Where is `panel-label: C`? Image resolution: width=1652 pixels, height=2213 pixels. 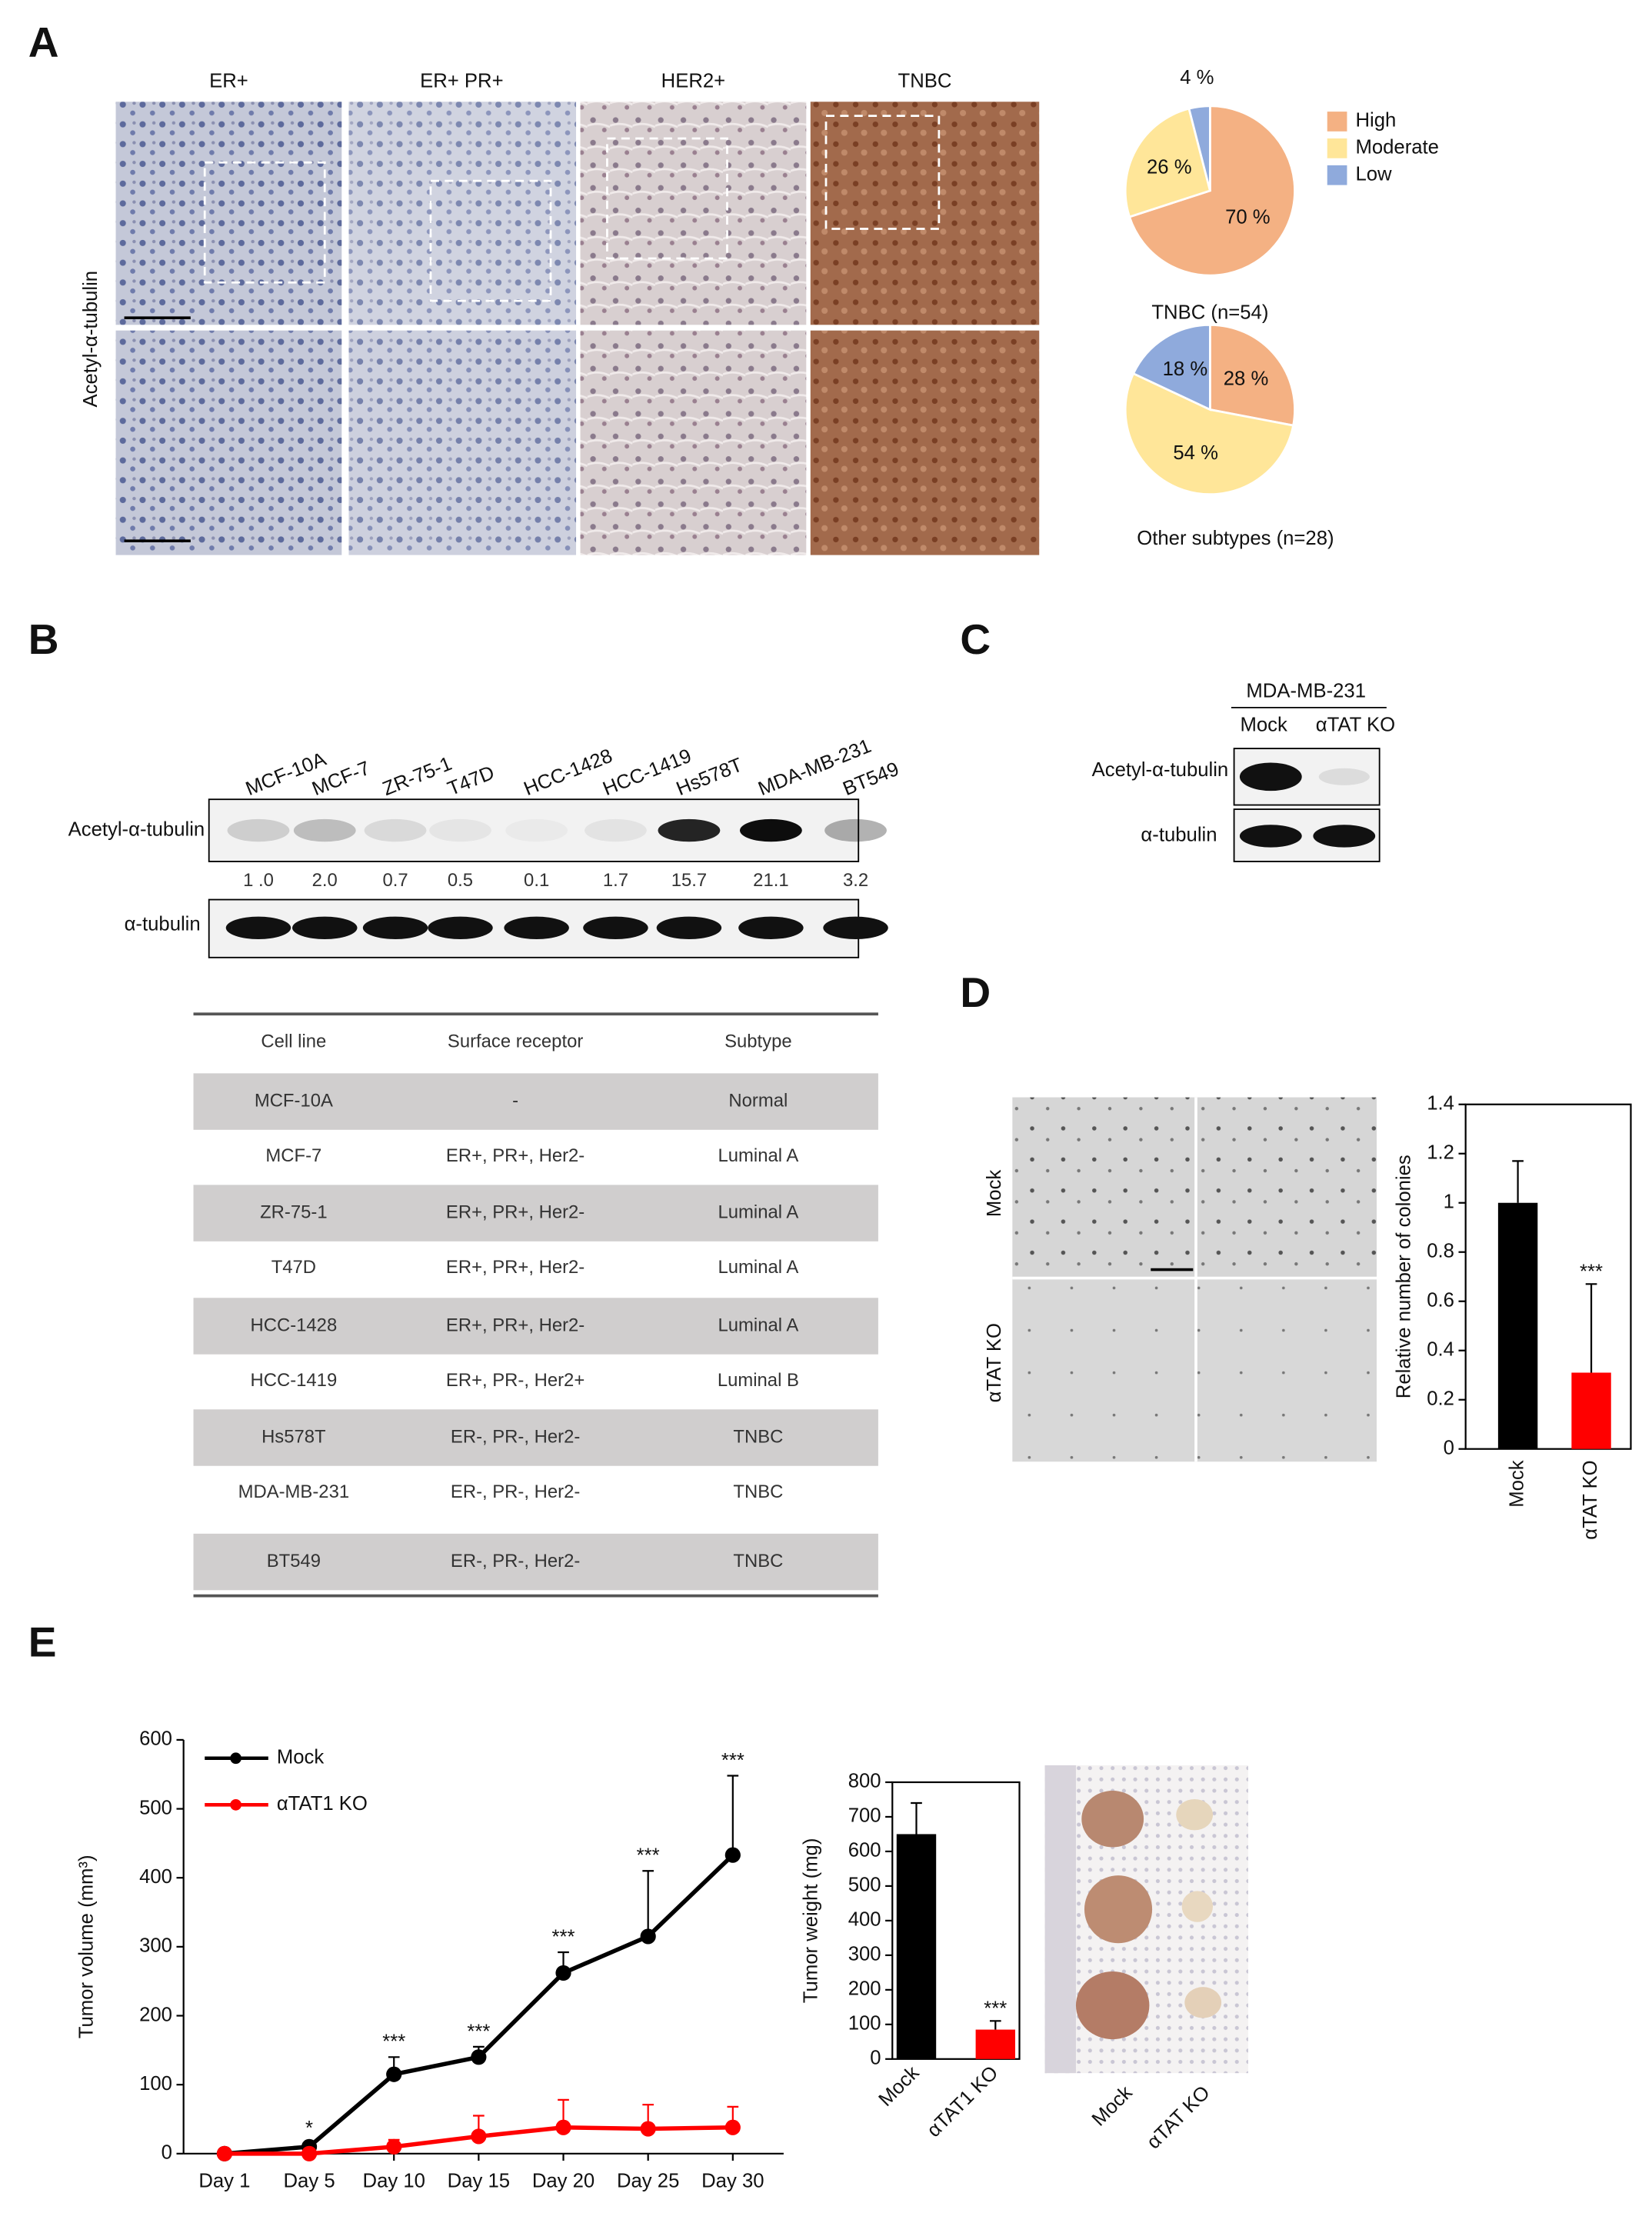
panel-label: C is located at coordinates (976, 639).